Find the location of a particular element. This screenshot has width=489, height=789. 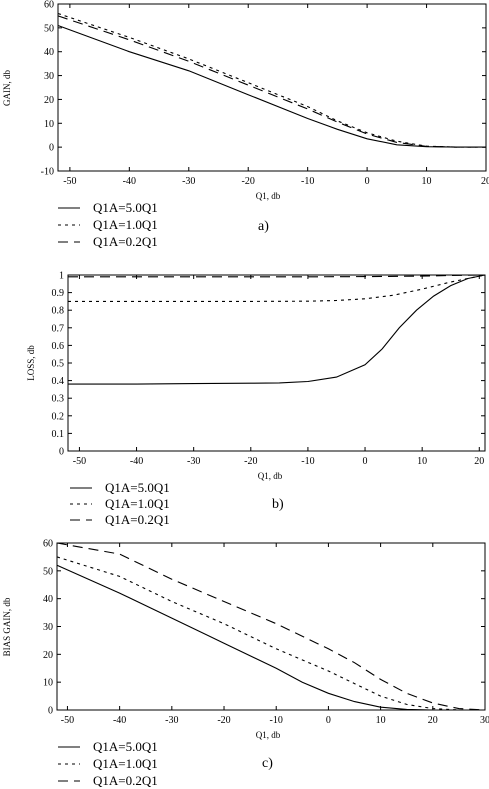

y-axis-label: LOSS, db is located at coordinates (31, 363).